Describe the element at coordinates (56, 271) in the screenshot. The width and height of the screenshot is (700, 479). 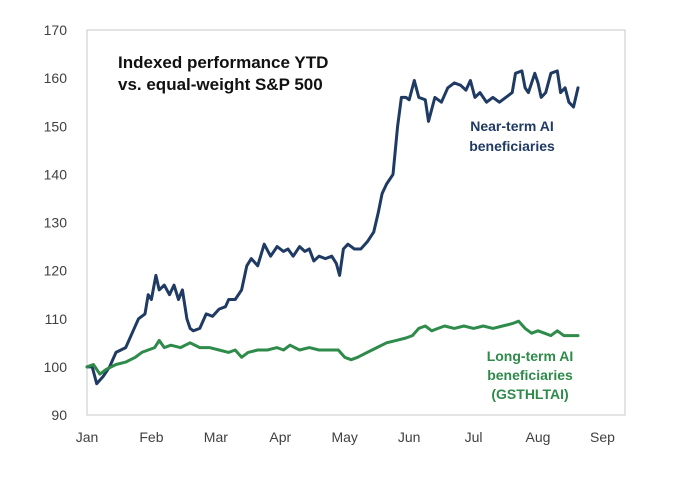
I see `y-tick-label: 120` at that location.